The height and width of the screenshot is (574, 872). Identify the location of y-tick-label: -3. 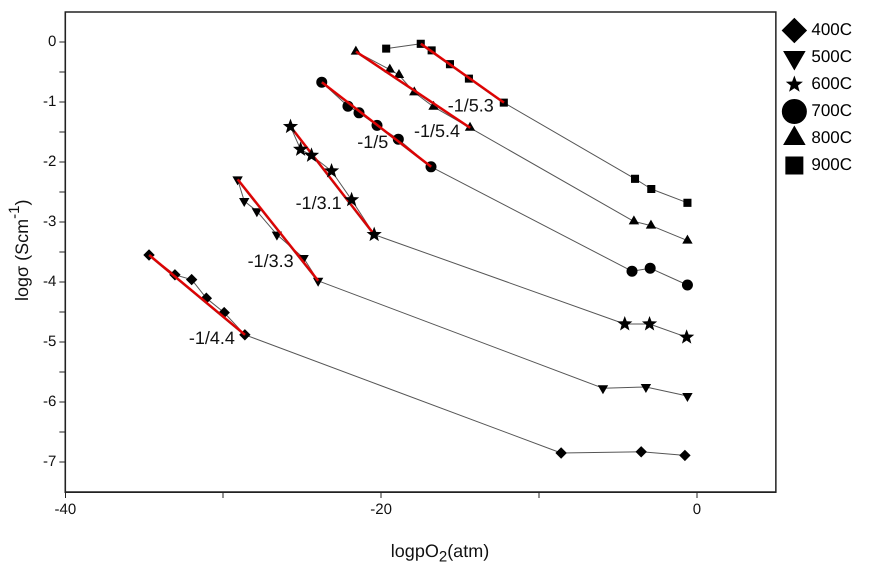
(49, 221).